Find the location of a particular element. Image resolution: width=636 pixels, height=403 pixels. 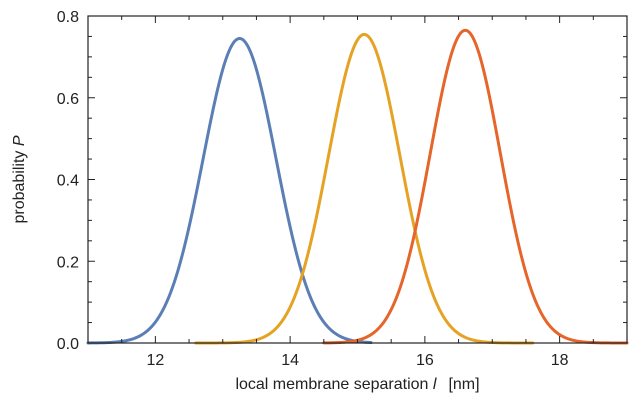

x-tick-label: 12 is located at coordinates (155, 360).